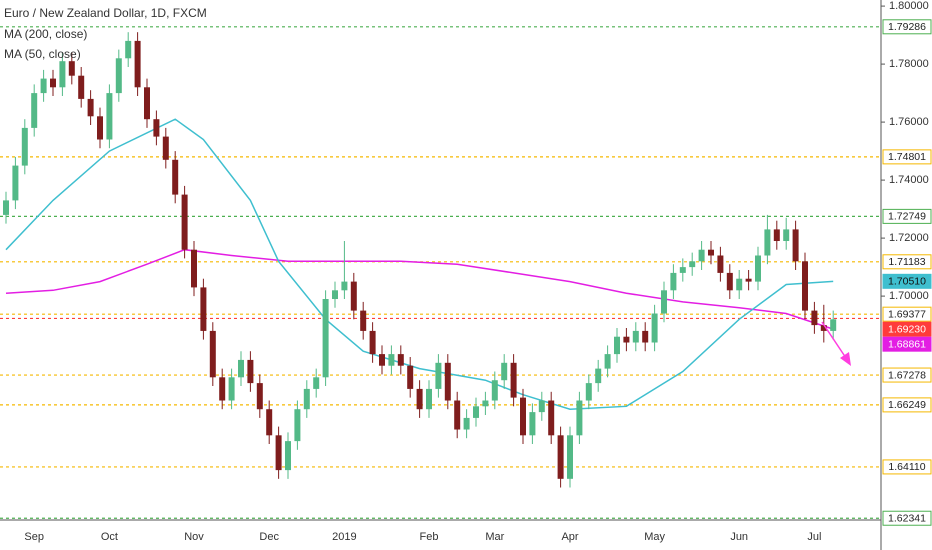  Describe the element at coordinates (344, 537) in the screenshot. I see `x-tick-label: 2019` at that location.